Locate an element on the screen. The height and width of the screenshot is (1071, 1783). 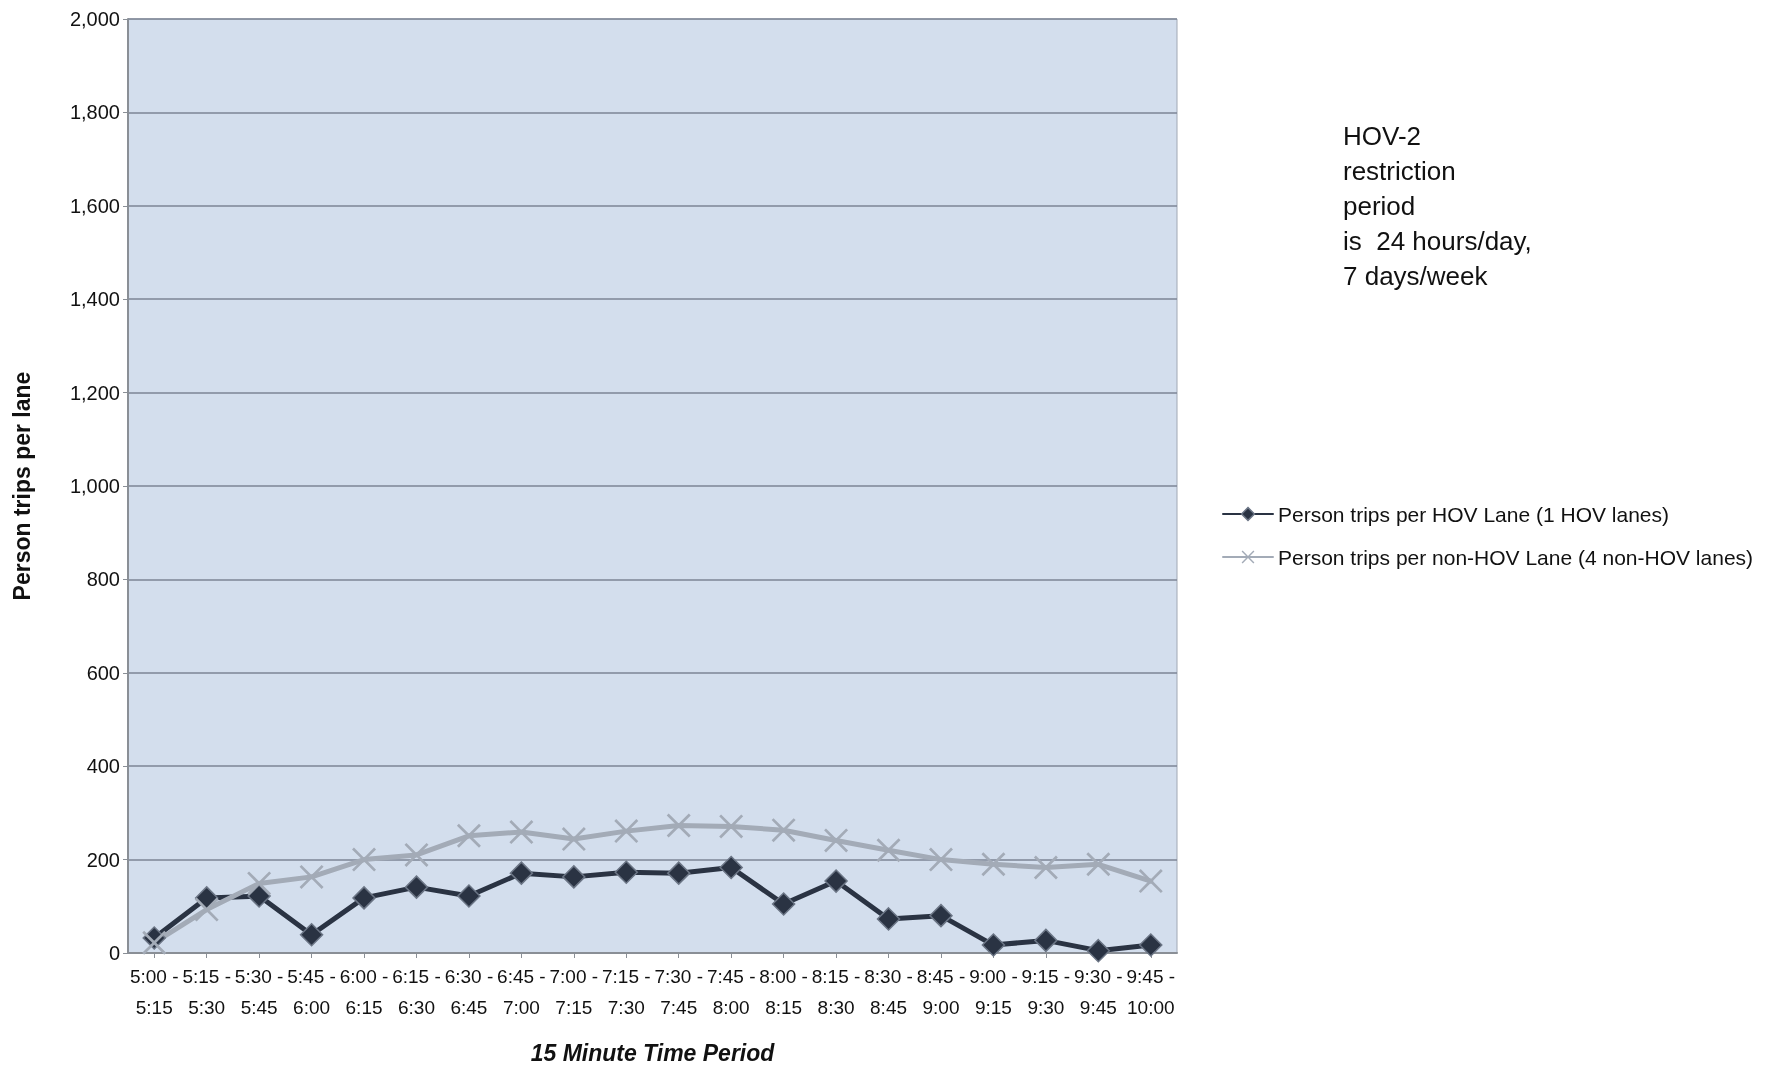
x-tick-label: 6:00 - 6:15 is located at coordinates (364, 992).